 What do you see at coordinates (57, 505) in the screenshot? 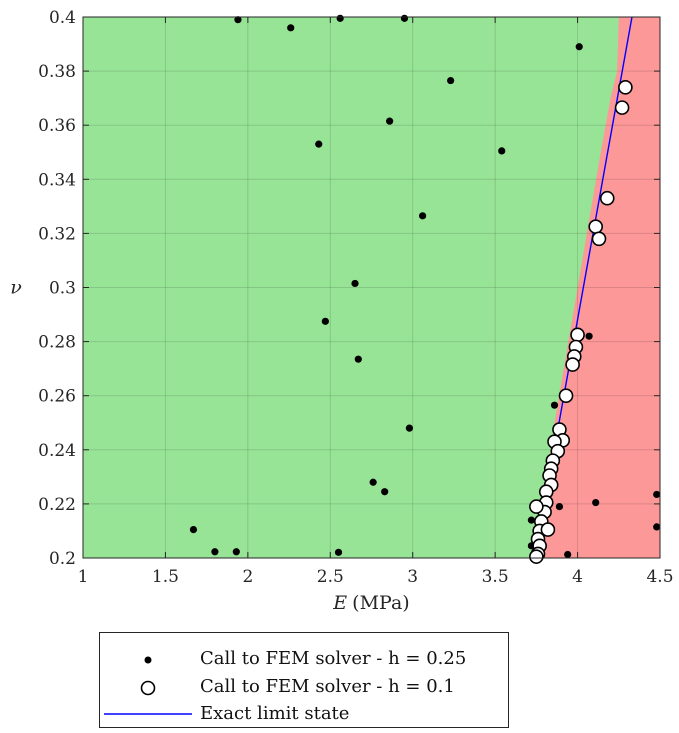
I see `y-tick-label: 0.22` at bounding box center [57, 505].